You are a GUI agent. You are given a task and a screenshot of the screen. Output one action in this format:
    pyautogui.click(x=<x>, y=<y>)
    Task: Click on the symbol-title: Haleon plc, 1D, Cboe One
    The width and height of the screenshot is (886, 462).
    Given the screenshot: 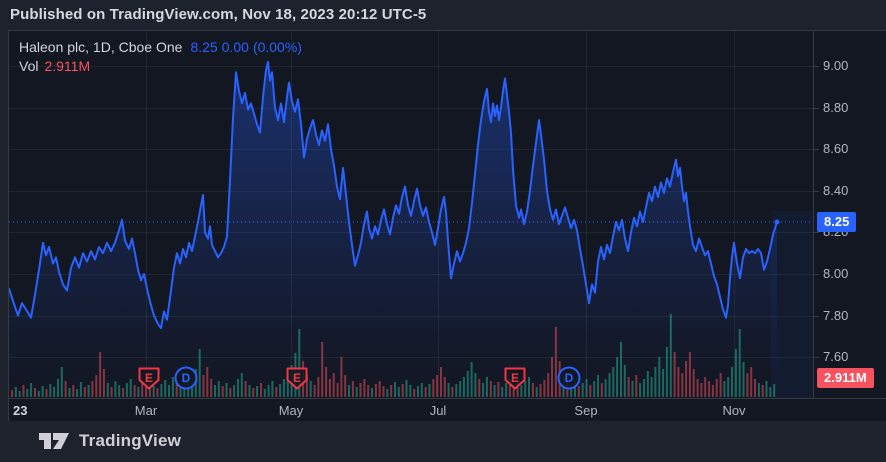 What is the action you would take?
    pyautogui.click(x=101, y=47)
    